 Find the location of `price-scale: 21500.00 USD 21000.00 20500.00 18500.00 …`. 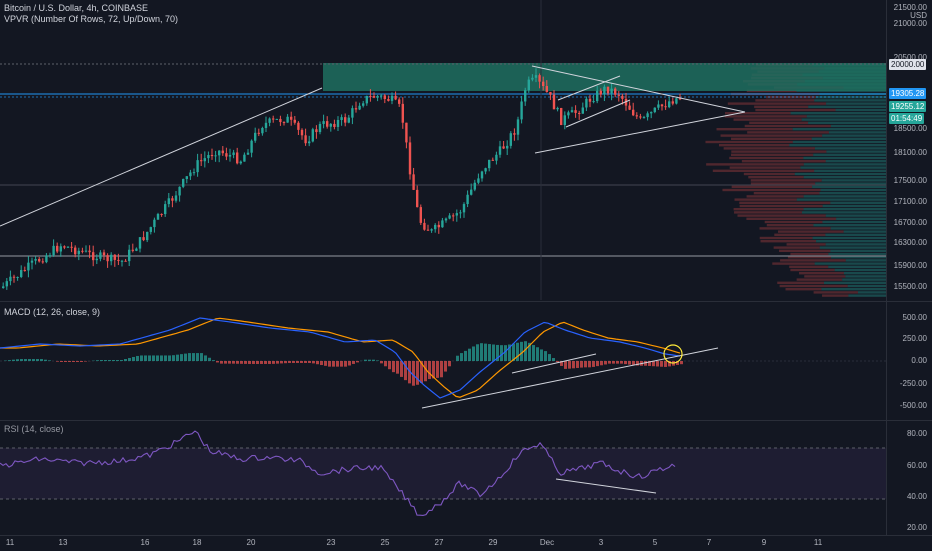

price-scale: 21500.00 USD 21000.00 20500.00 18500.00 … is located at coordinates (909, 267).